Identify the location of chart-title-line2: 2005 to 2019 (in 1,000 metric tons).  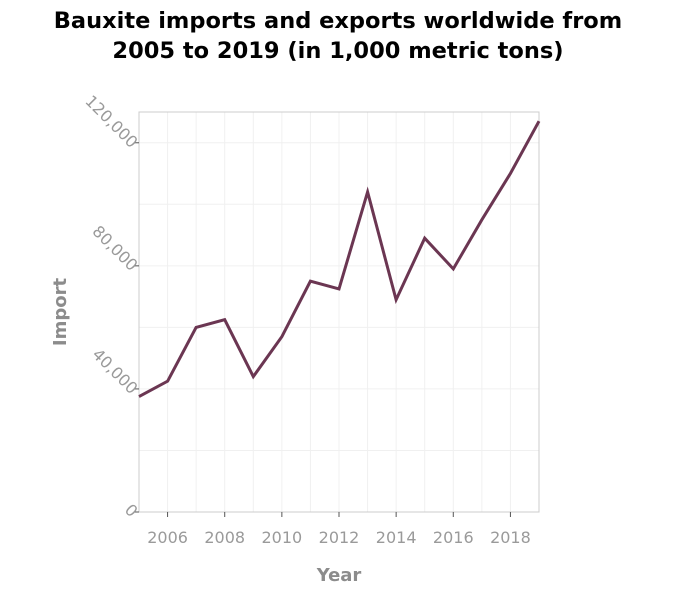
(338, 51).